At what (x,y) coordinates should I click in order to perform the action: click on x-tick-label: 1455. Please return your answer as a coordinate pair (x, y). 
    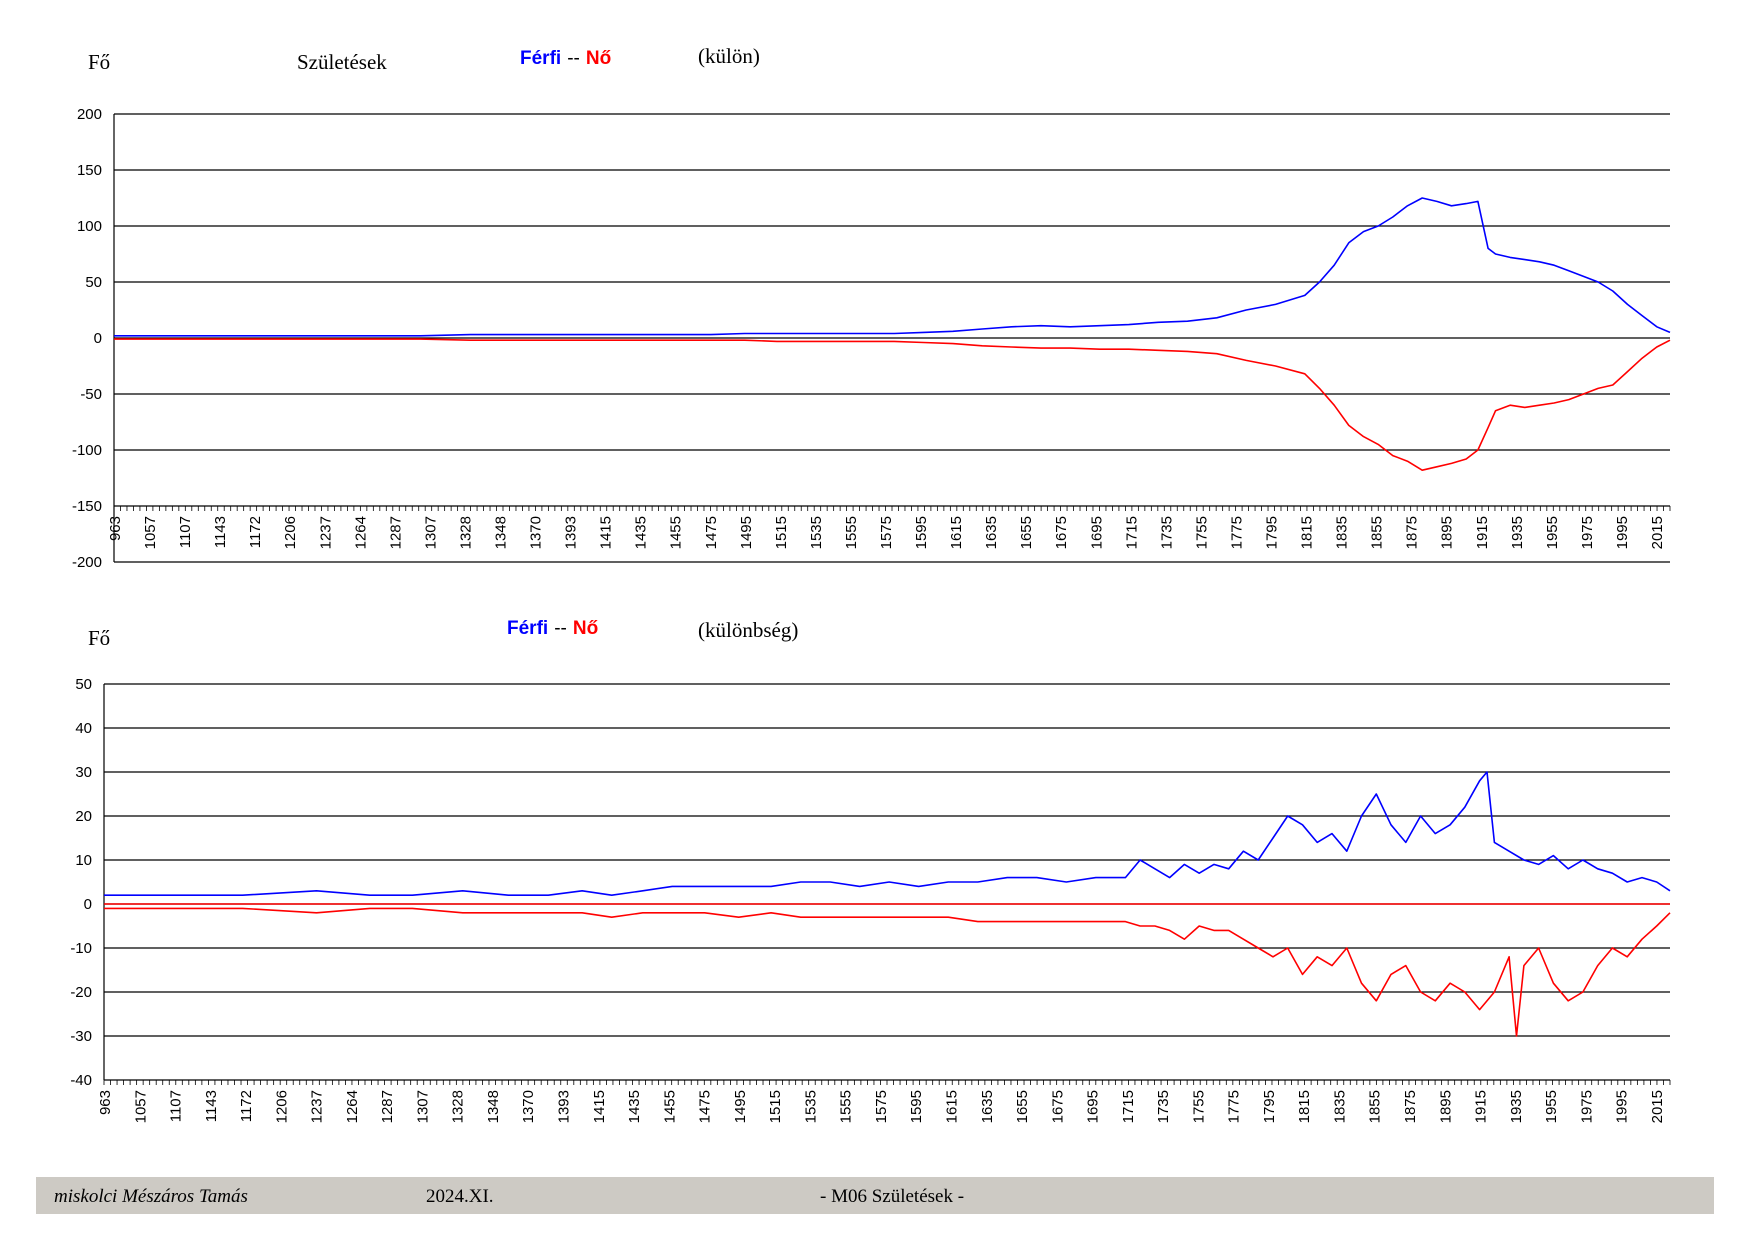
    Looking at the image, I should click on (676, 532).